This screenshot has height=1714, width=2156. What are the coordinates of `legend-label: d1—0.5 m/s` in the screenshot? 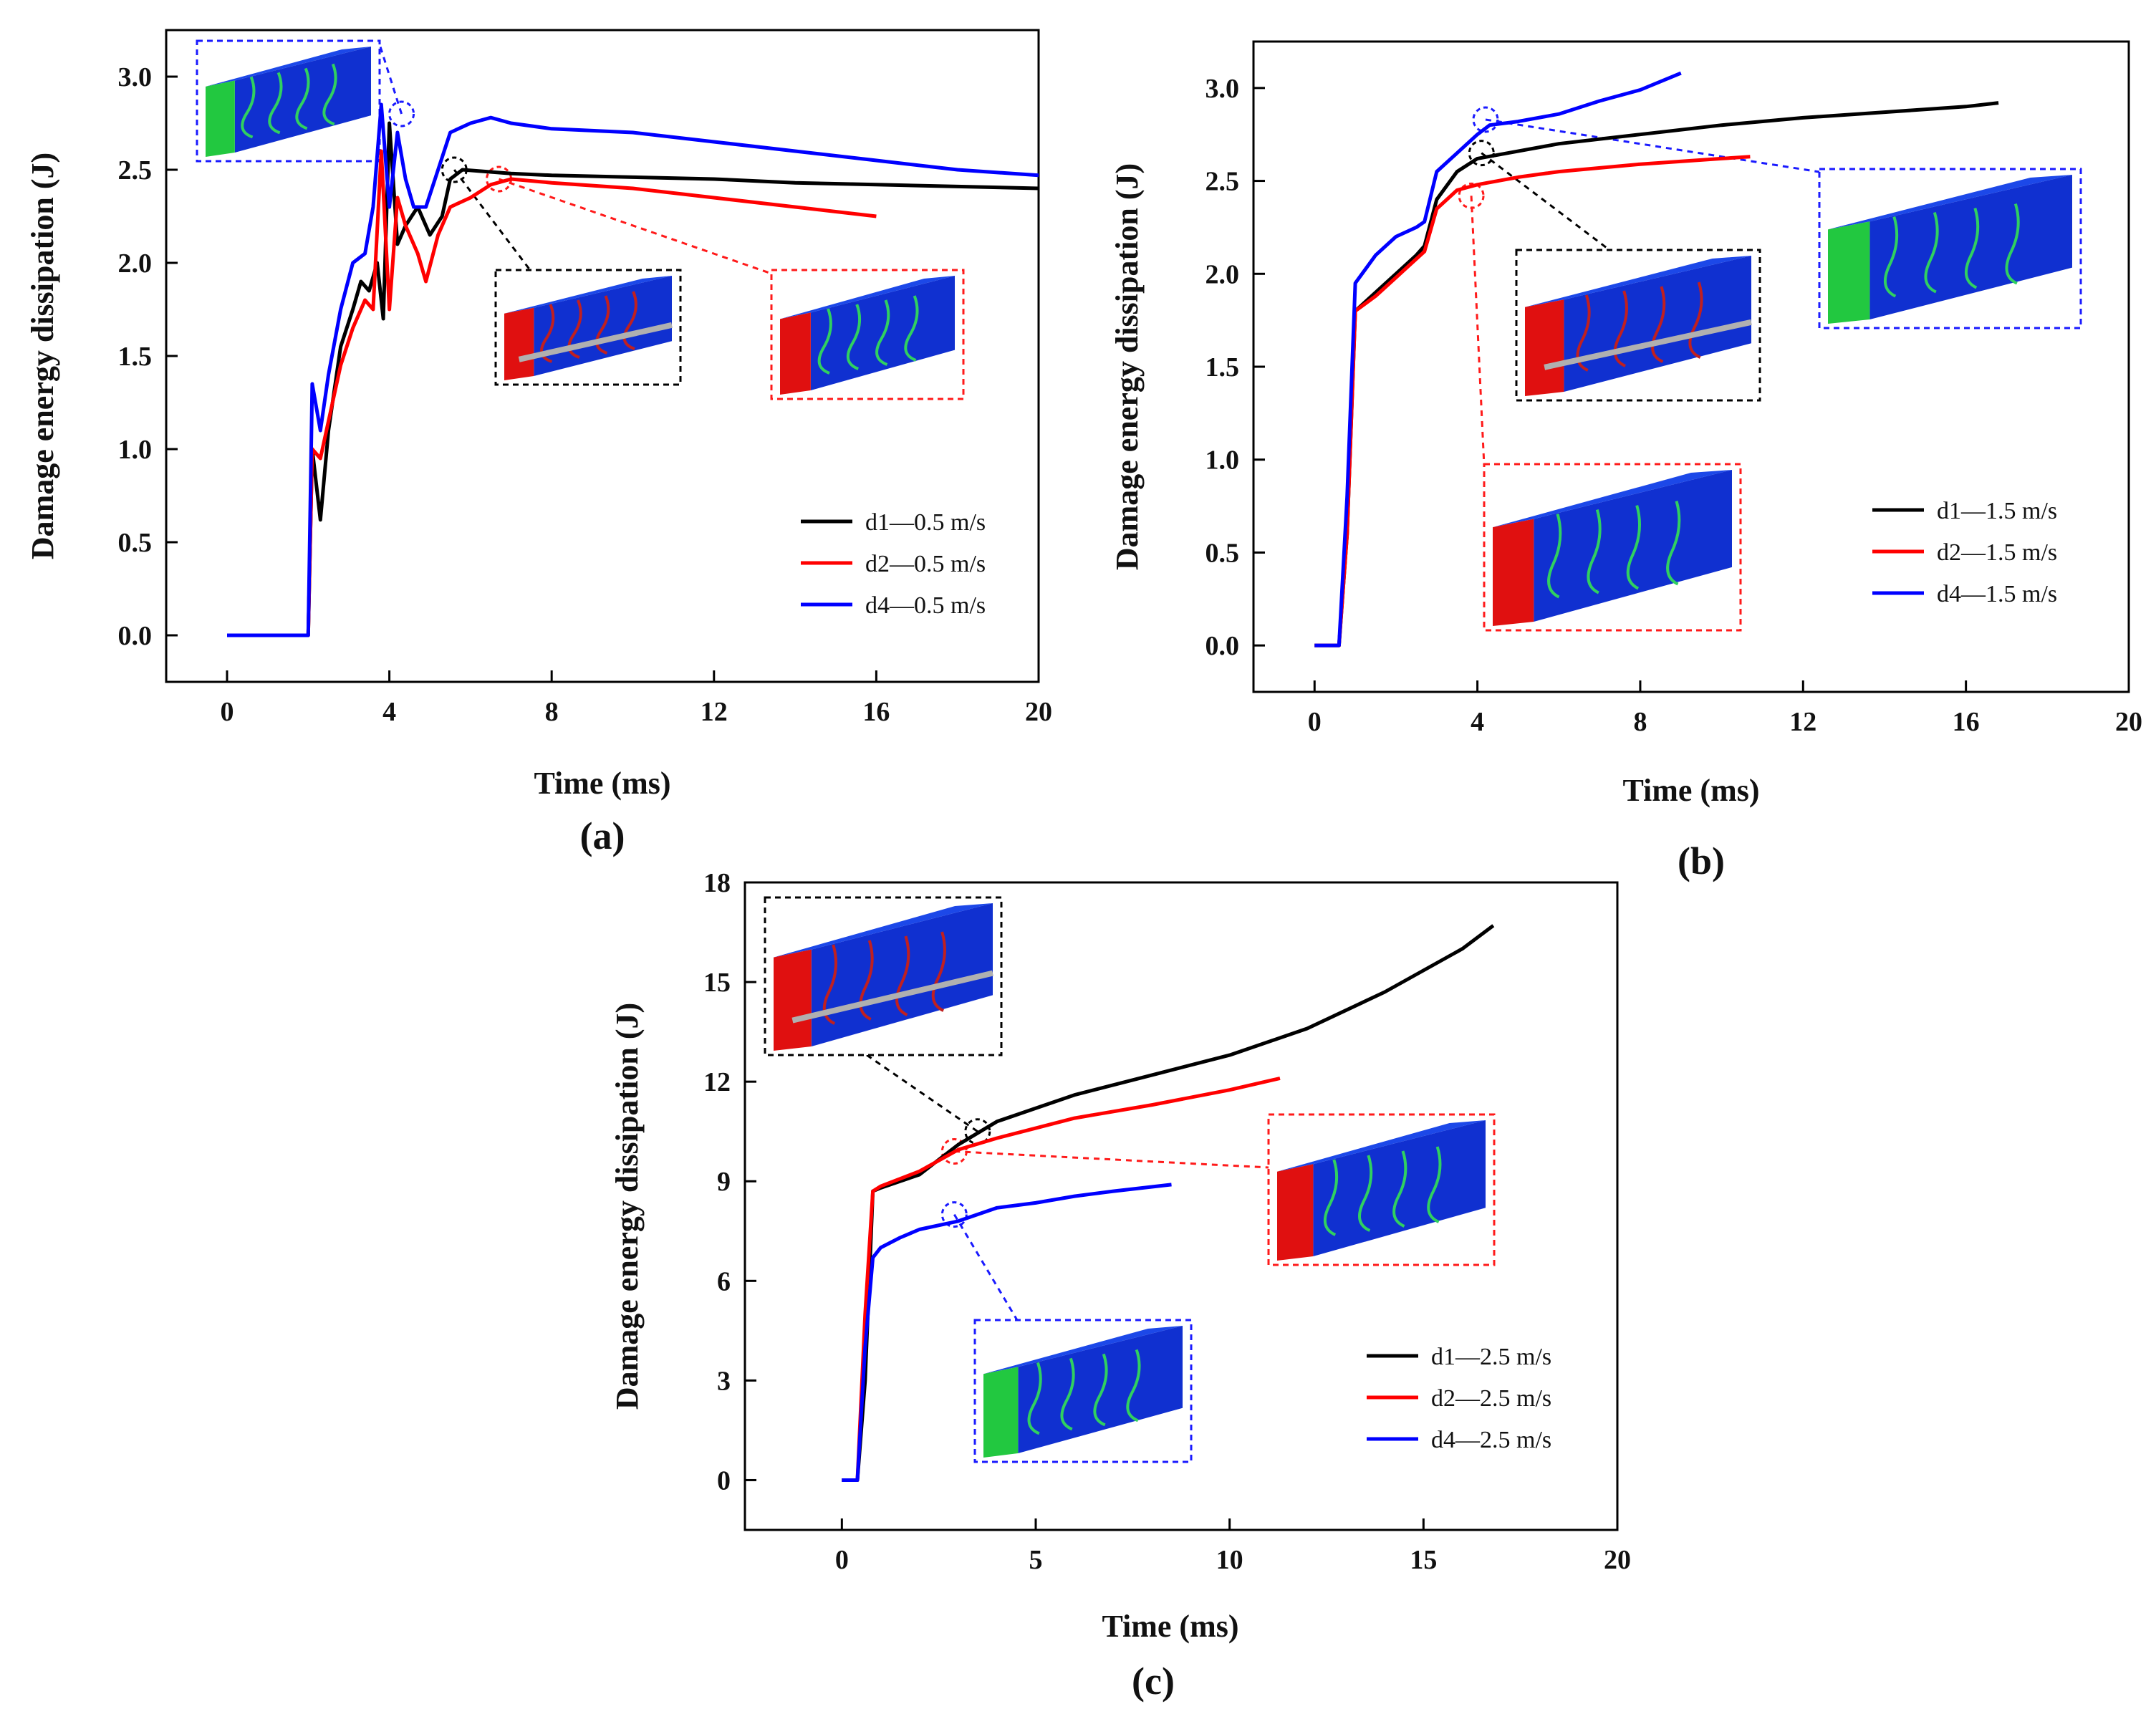 It's located at (925, 522).